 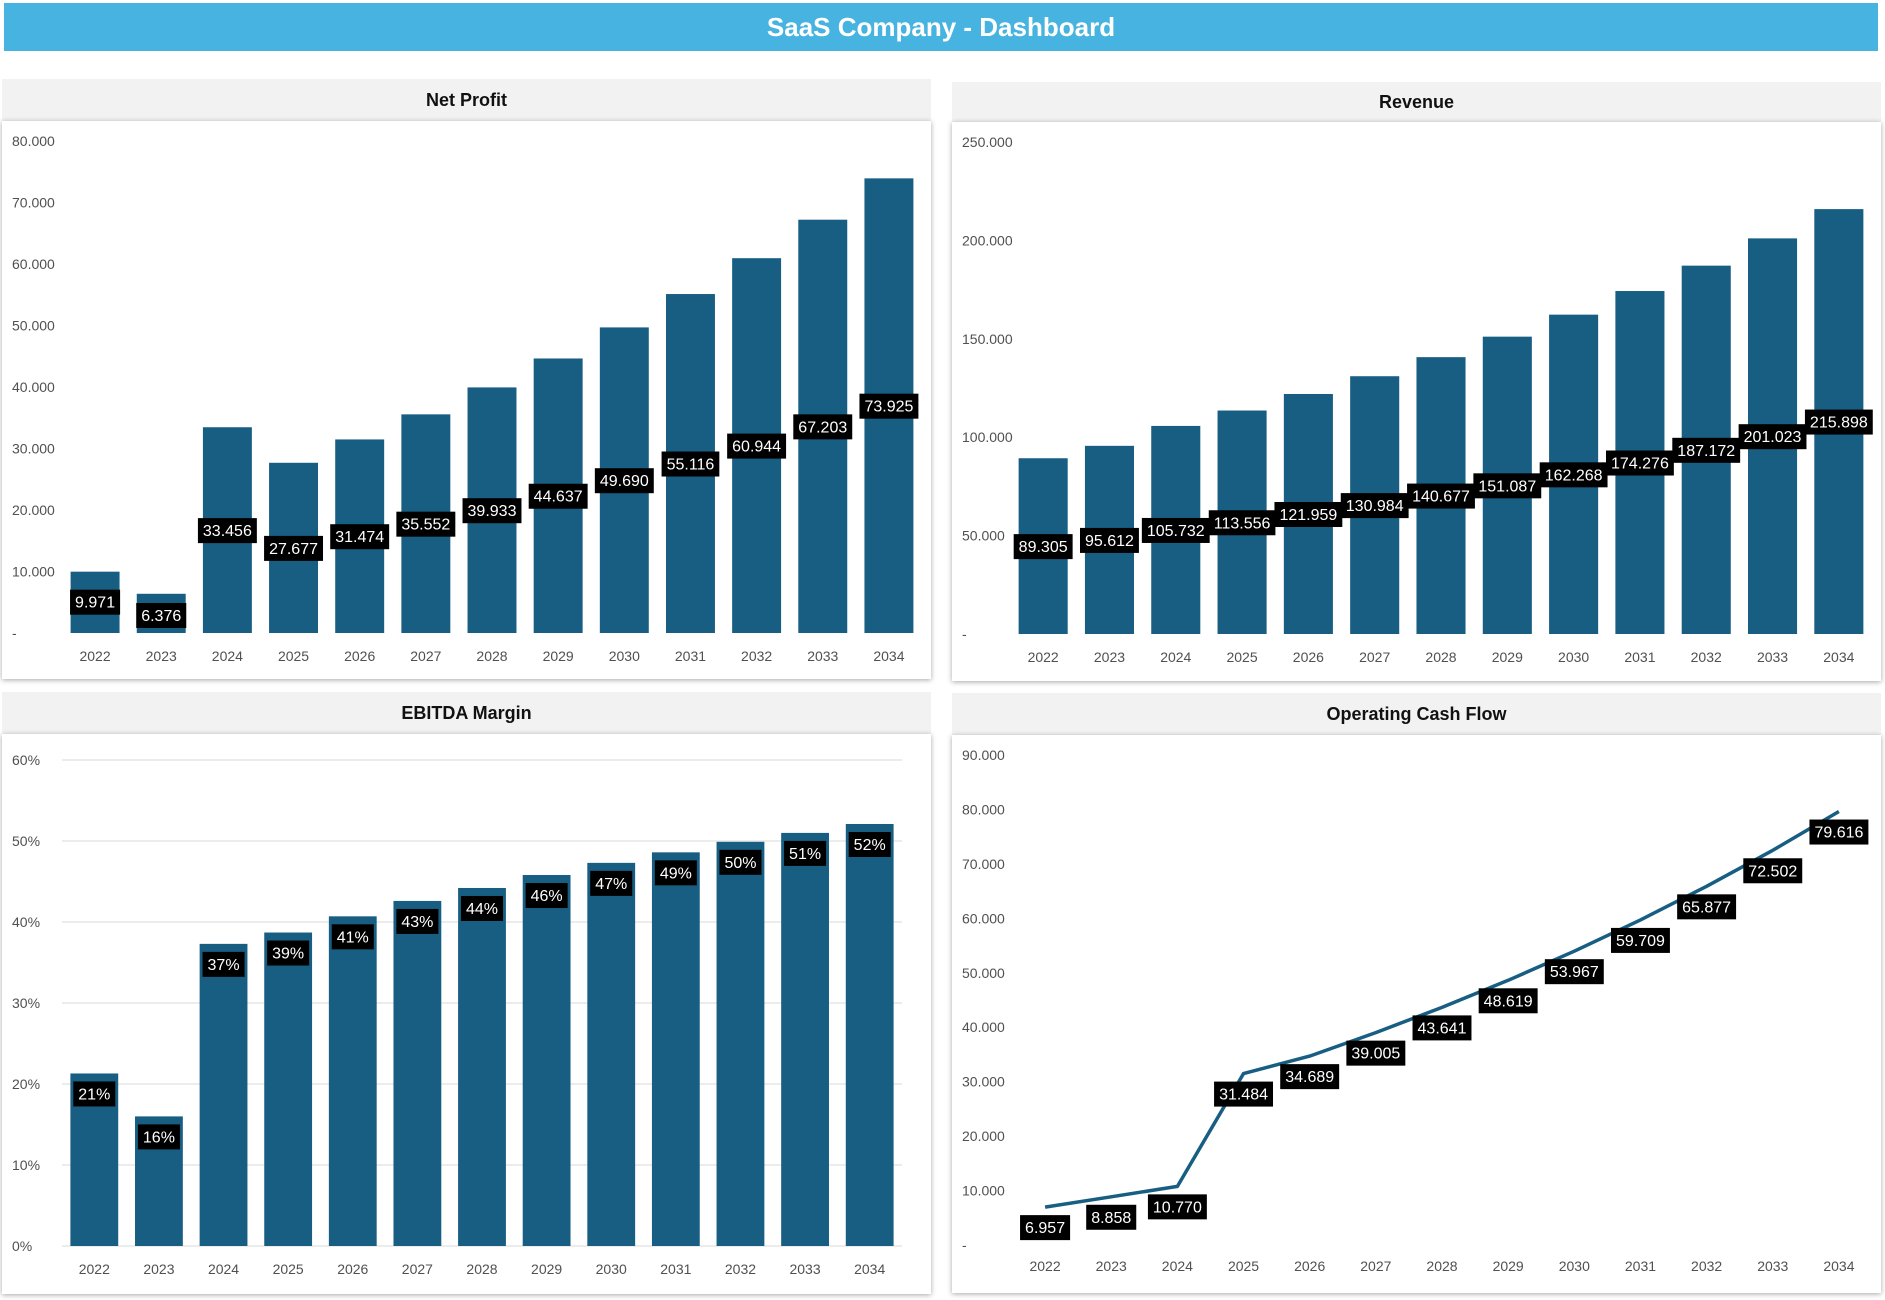 I want to click on y-tick-label: 0%, so click(x=22, y=1246).